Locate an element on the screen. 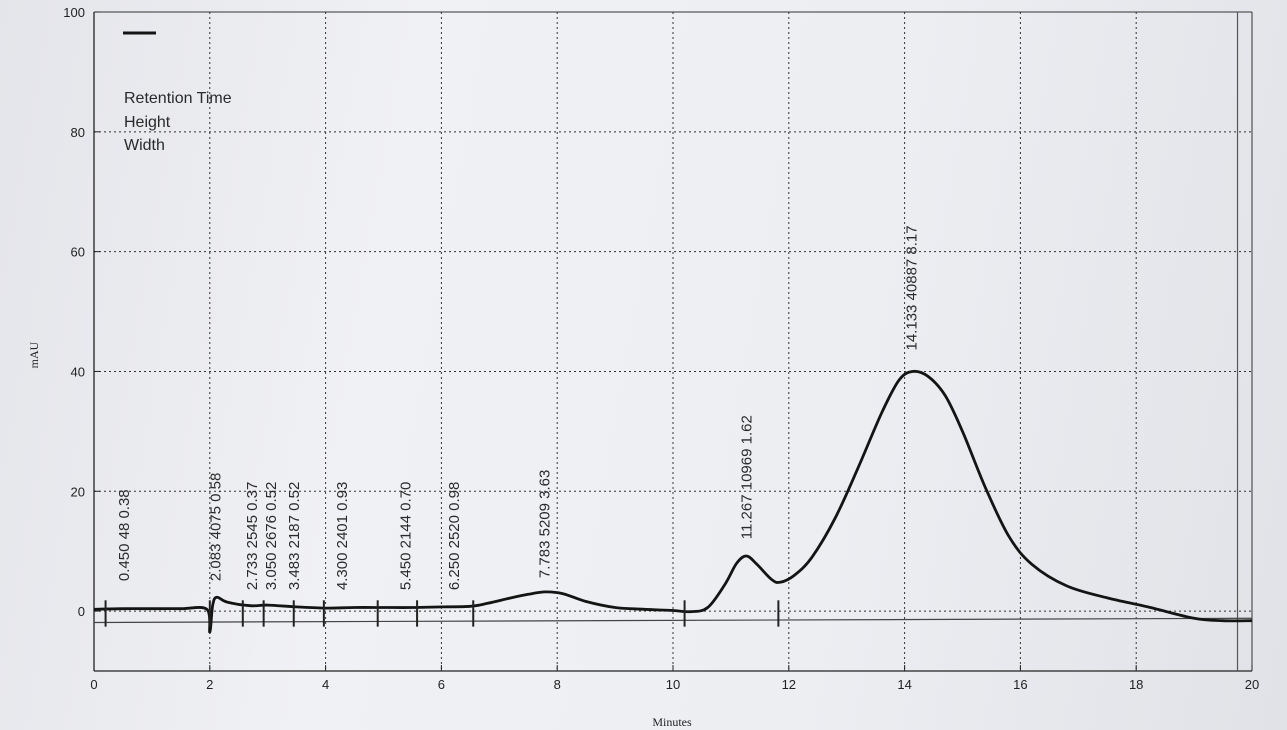  x-tick-label-4: 4 is located at coordinates (325, 684).